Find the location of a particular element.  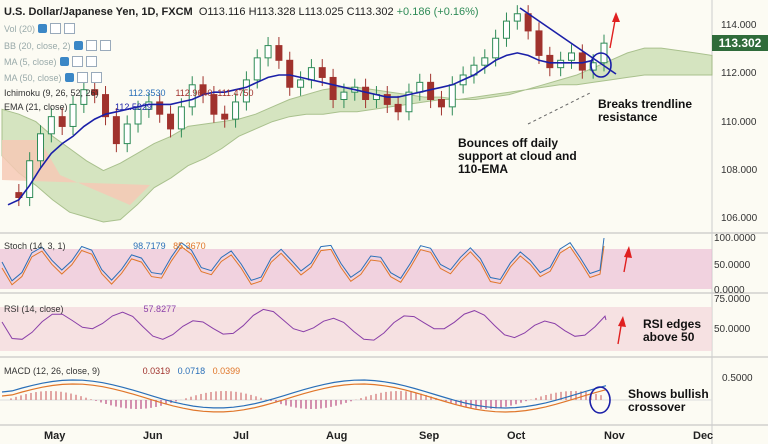

indicator-ma5: MA (5, close) is located at coordinates (50, 61).